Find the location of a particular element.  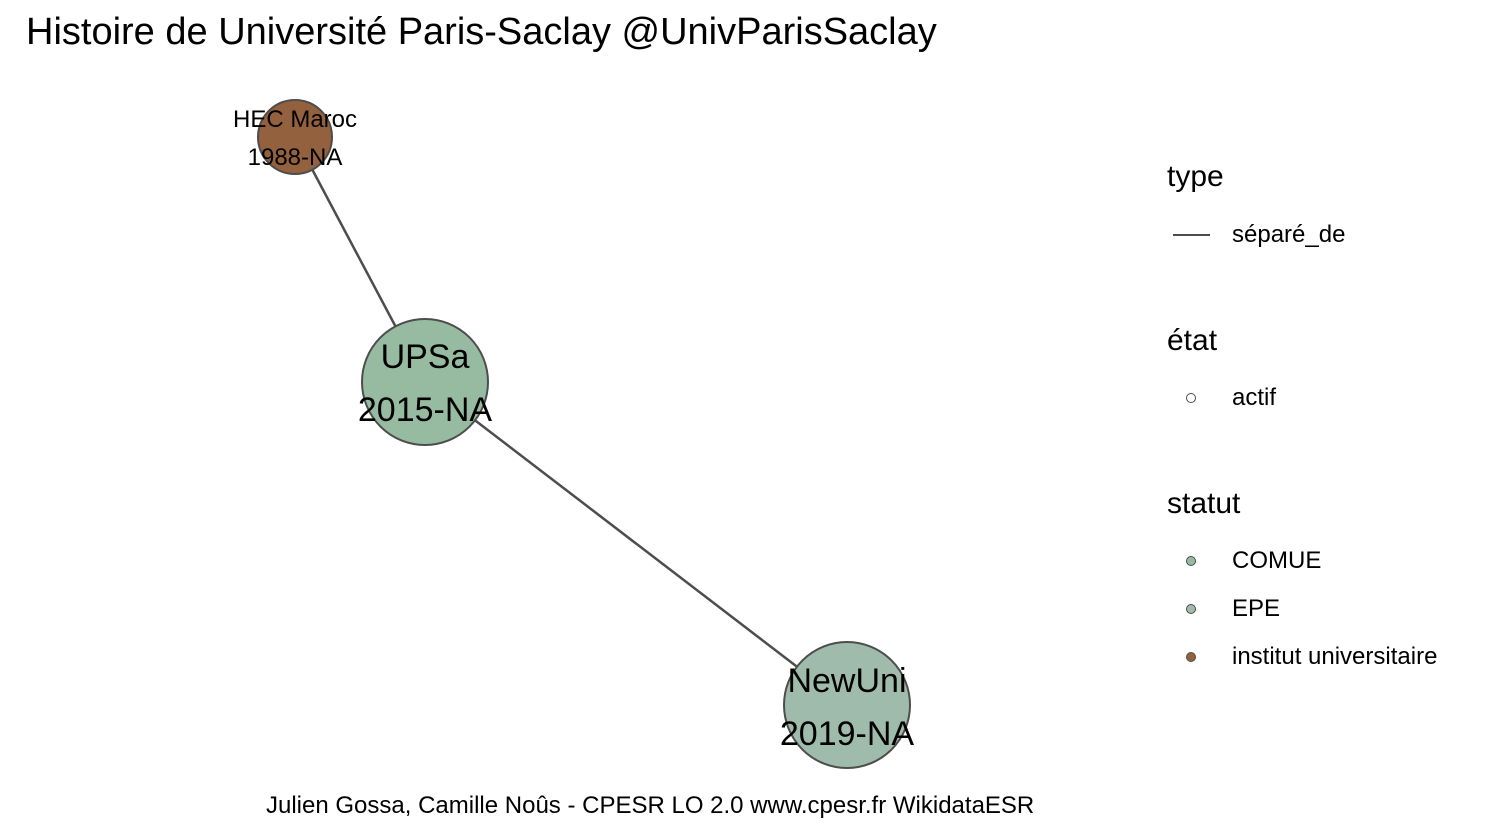

legend-etat-title: état is located at coordinates (1192, 340).